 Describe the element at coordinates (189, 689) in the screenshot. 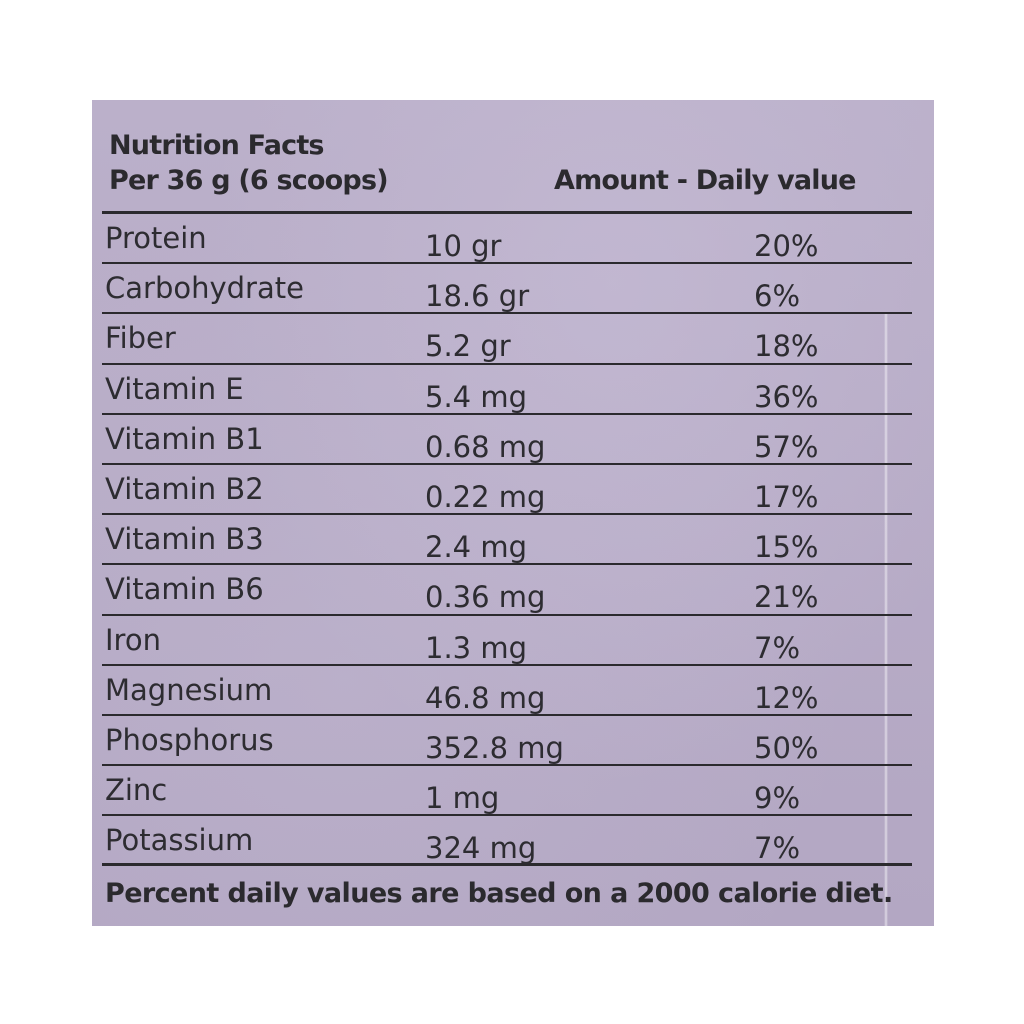

I see `nutrient-name: Magnesium` at that location.